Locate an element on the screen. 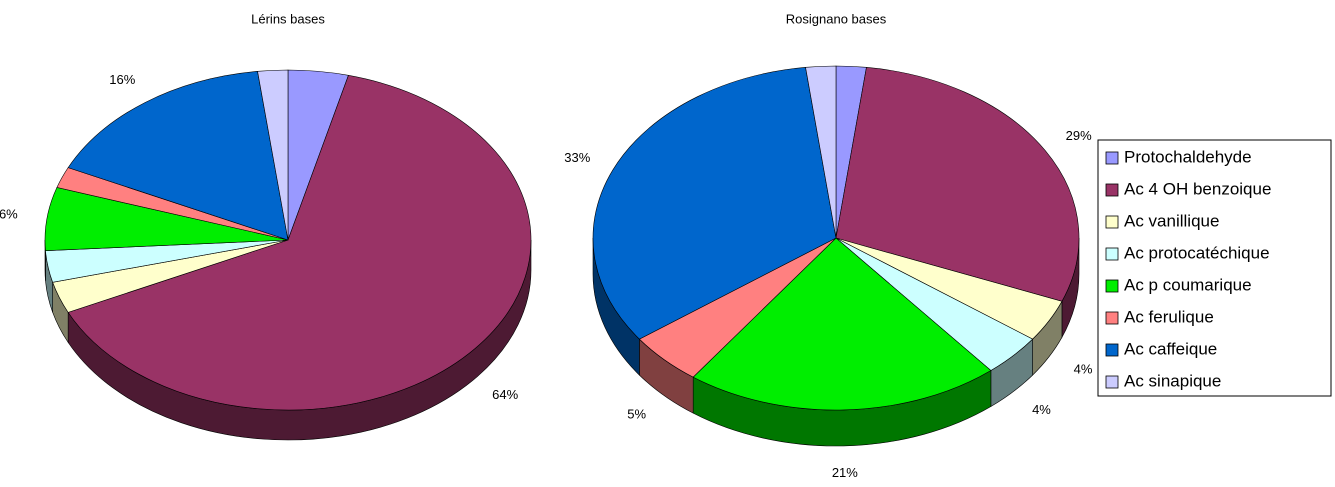 The width and height of the screenshot is (1335, 487). chart-title: Lérins bases is located at coordinates (288, 18).